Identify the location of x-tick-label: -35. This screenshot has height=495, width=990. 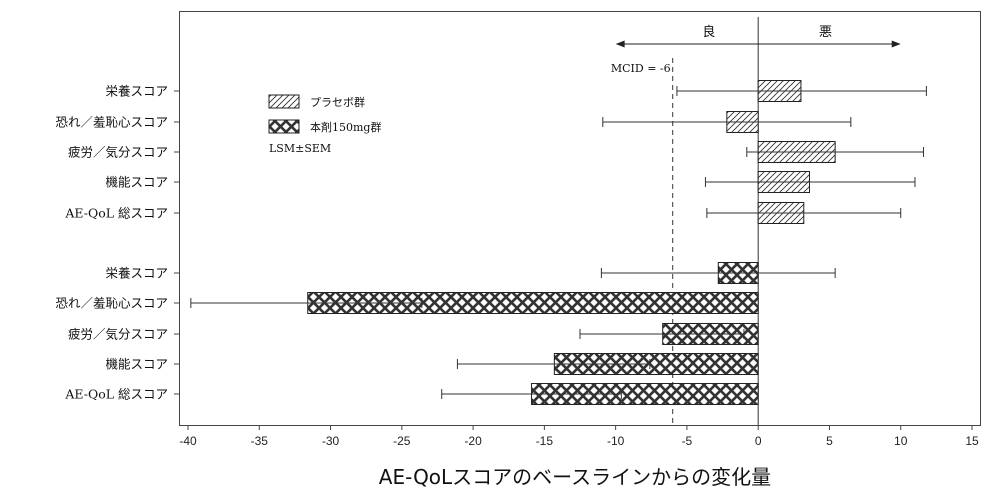
(260, 441).